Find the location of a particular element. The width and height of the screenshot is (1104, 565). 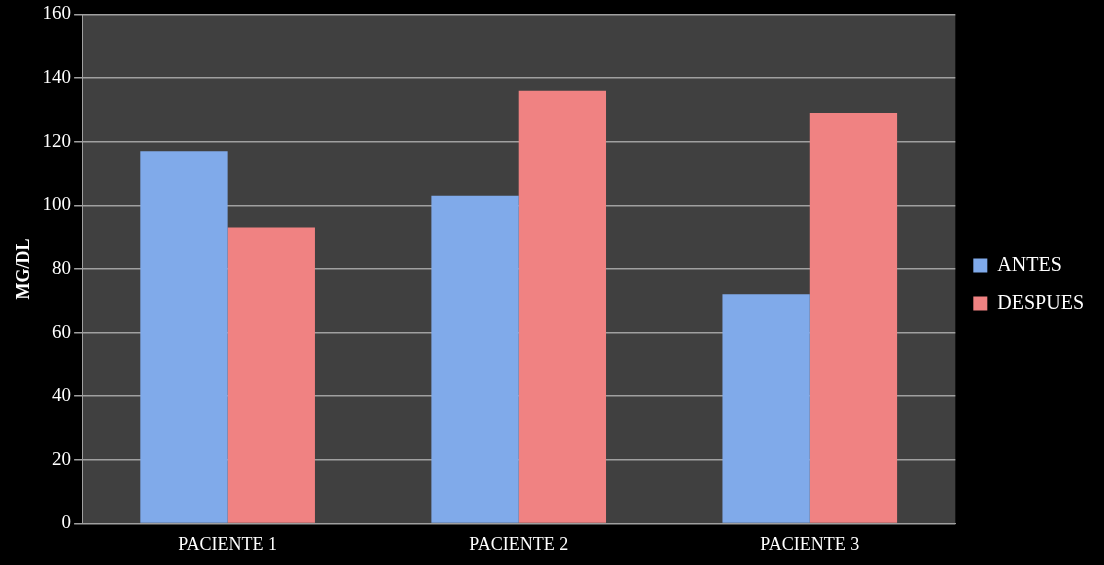

y-tick-label: 20 is located at coordinates (62, 458).